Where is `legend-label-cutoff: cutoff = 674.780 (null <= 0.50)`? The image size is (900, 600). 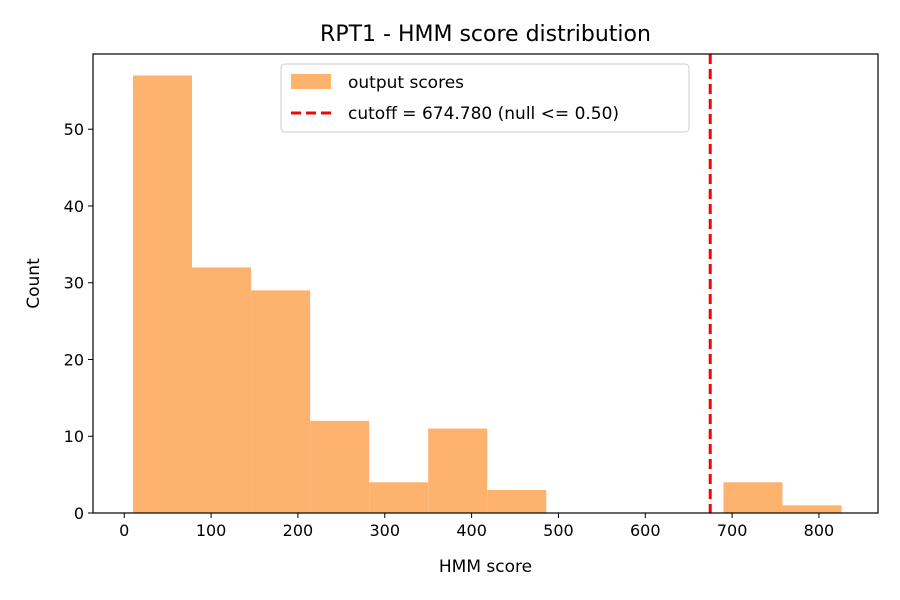
legend-label-cutoff: cutoff = 674.780 (null <= 0.50) is located at coordinates (483, 114).